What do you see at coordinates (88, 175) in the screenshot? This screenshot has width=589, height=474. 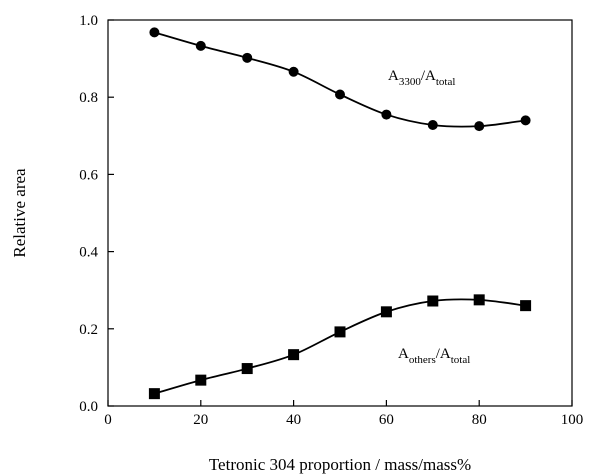 I see `y-tick-label: 0.6` at bounding box center [88, 175].